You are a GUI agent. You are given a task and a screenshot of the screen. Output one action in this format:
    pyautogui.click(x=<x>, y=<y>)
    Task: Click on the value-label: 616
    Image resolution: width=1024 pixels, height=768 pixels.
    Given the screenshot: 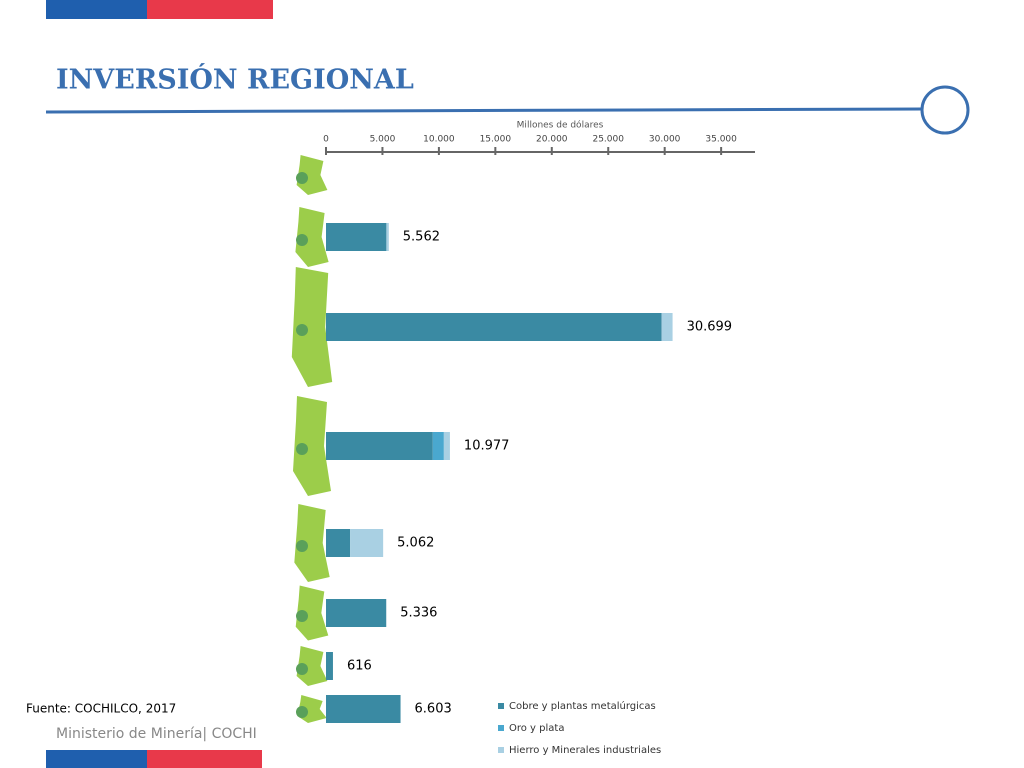 What is the action you would take?
    pyautogui.click(x=359, y=666)
    